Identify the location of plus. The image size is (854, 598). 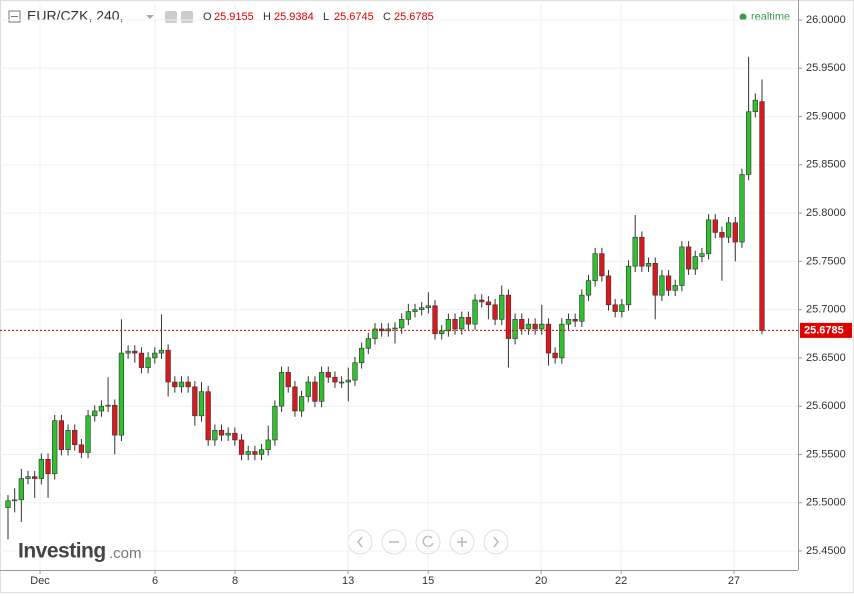
(462, 542).